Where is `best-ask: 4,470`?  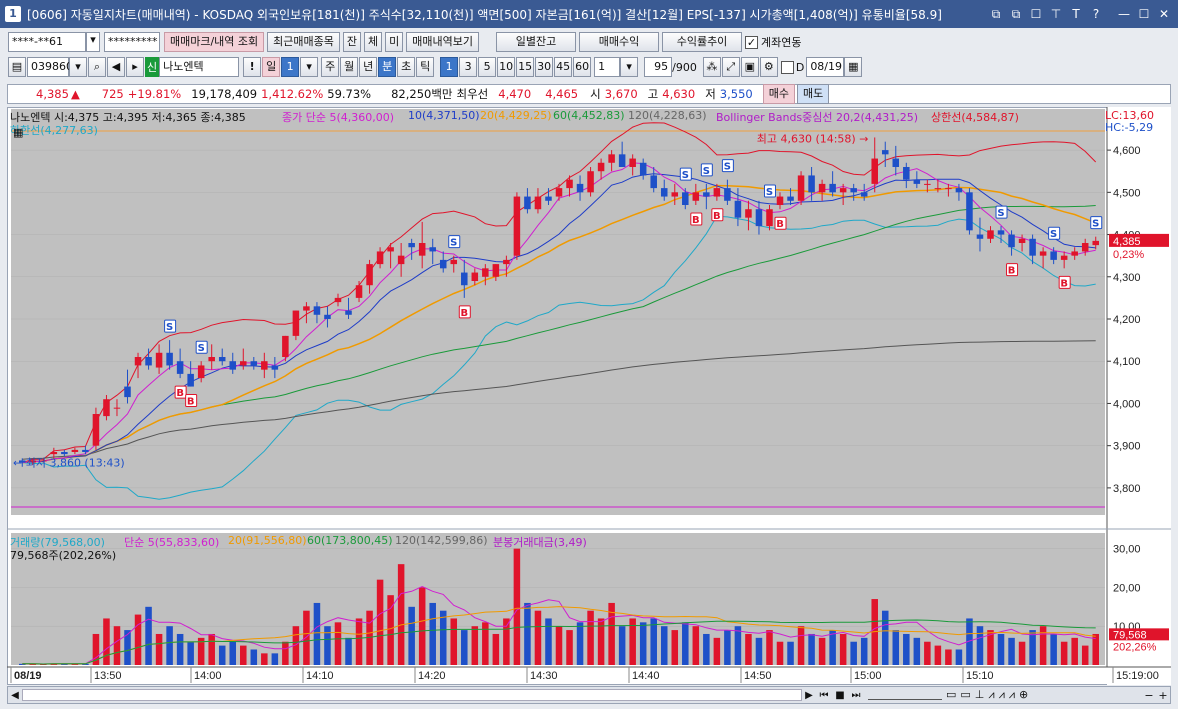
best-ask: 4,470 is located at coordinates (515, 94).